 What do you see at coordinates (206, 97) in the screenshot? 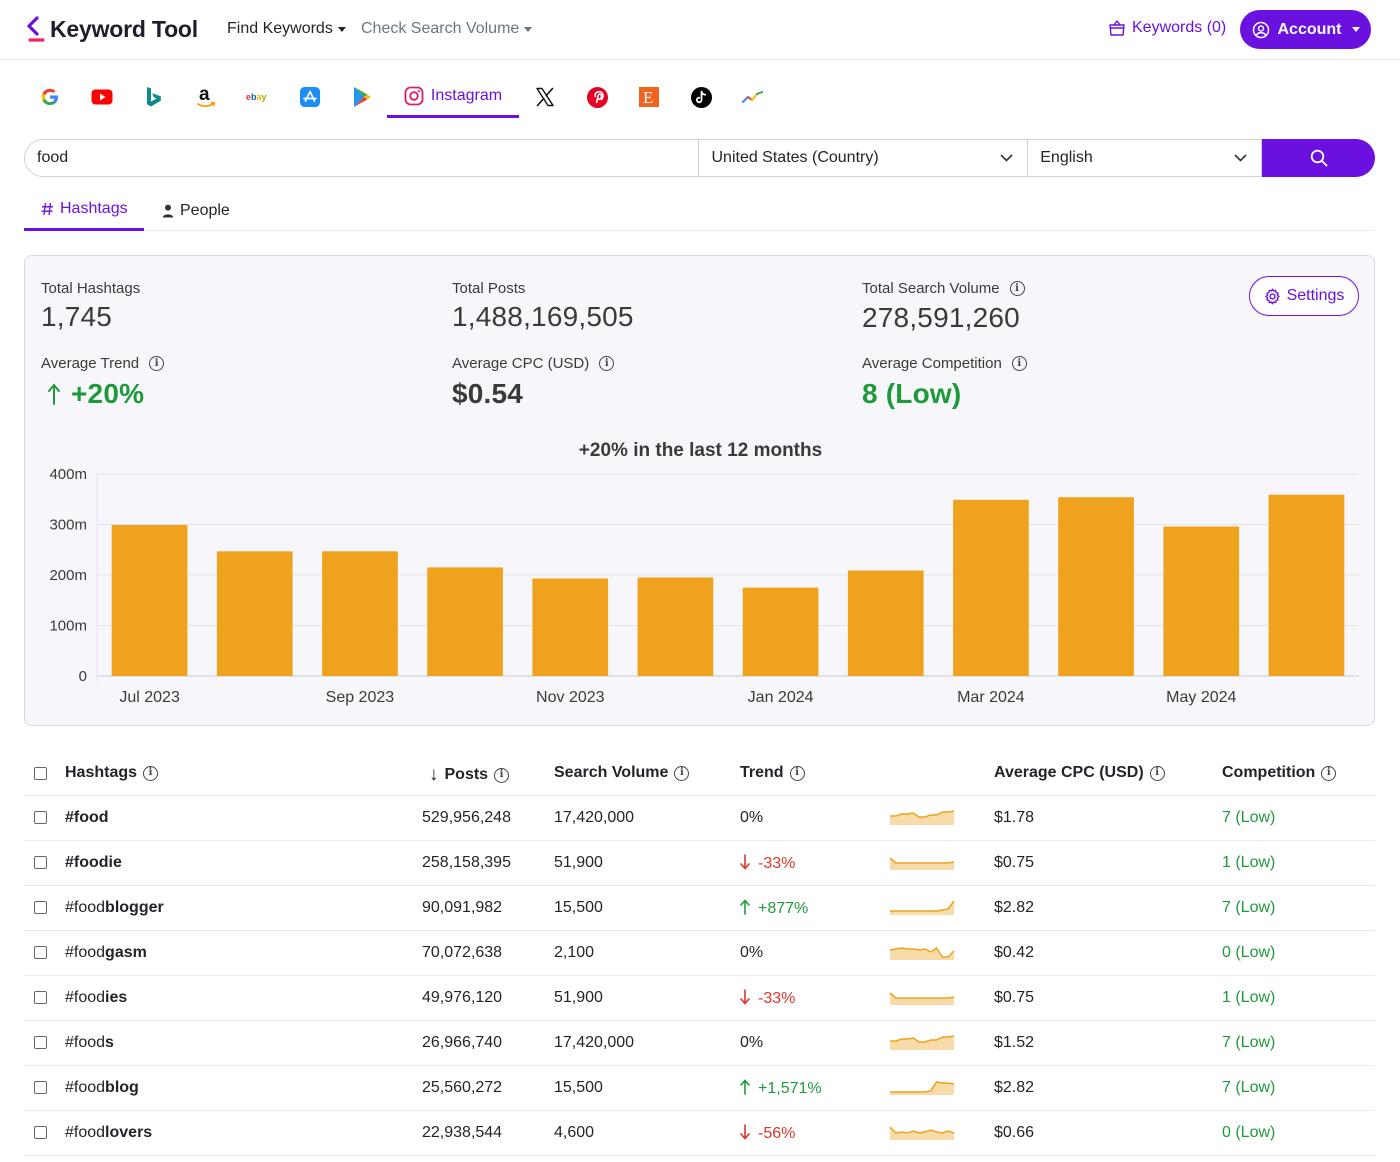
I see `tab-amazon: a` at bounding box center [206, 97].